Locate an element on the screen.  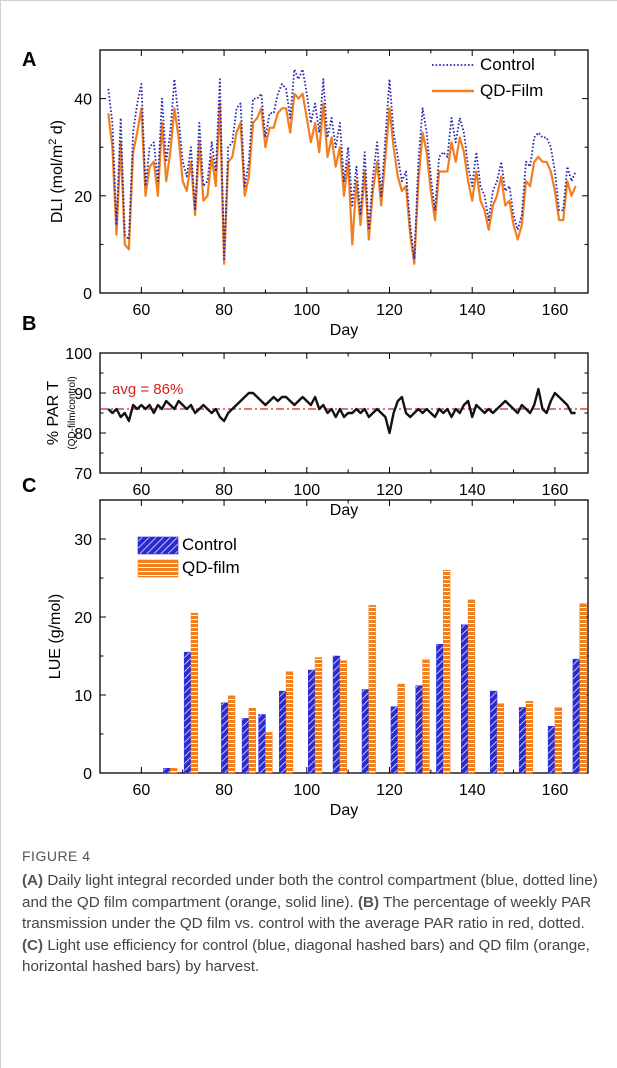
panel-letter: B is located at coordinates (29, 324).